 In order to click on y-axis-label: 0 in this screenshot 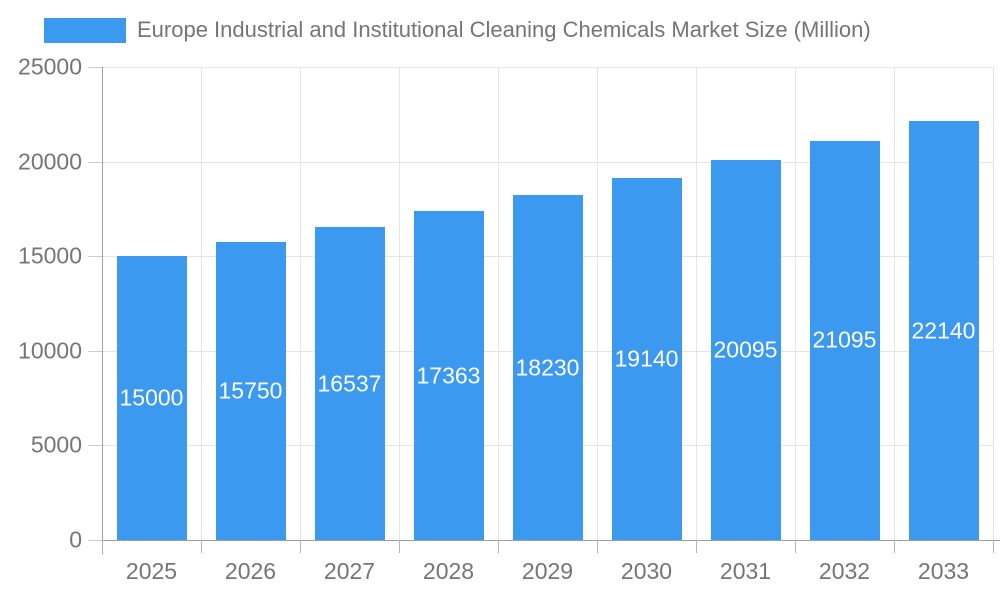, I will do `click(75, 539)`.